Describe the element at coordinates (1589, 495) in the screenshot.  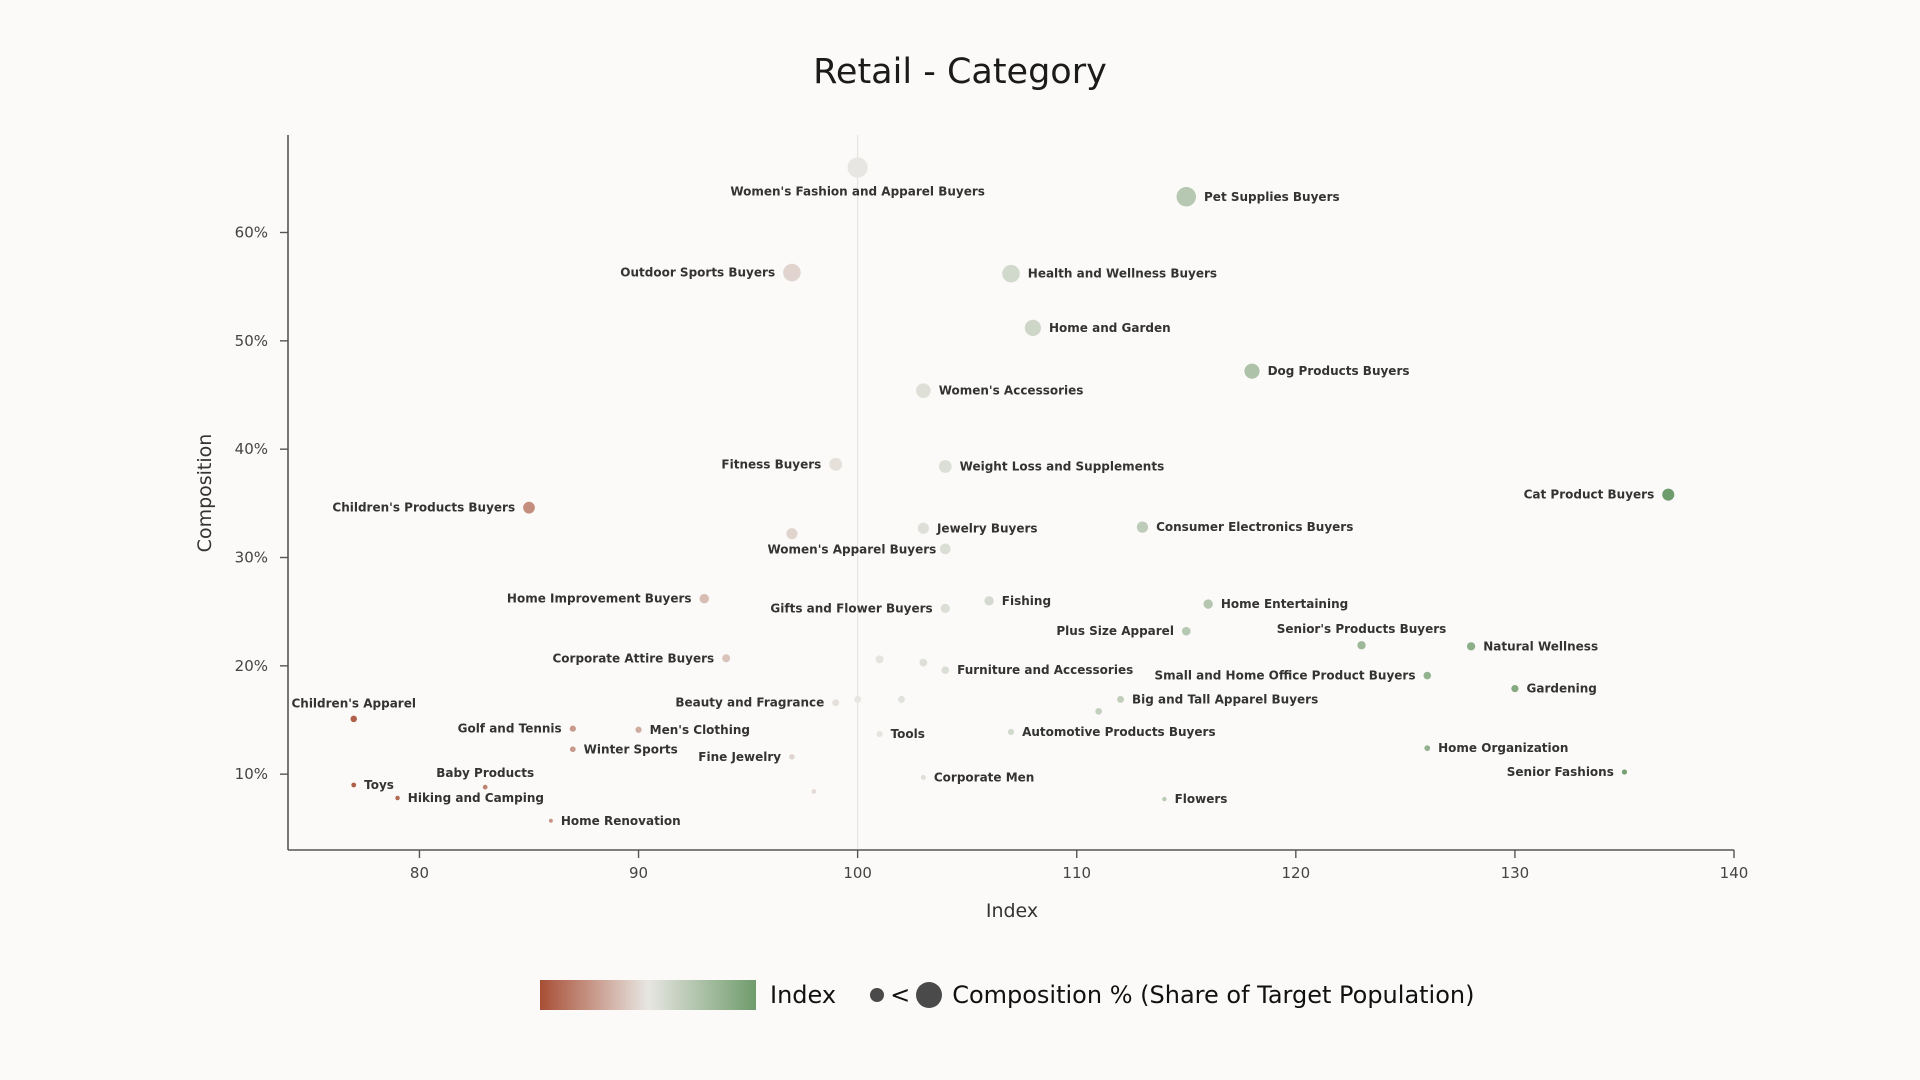
I see `point-label: Cat Product Buyers` at that location.